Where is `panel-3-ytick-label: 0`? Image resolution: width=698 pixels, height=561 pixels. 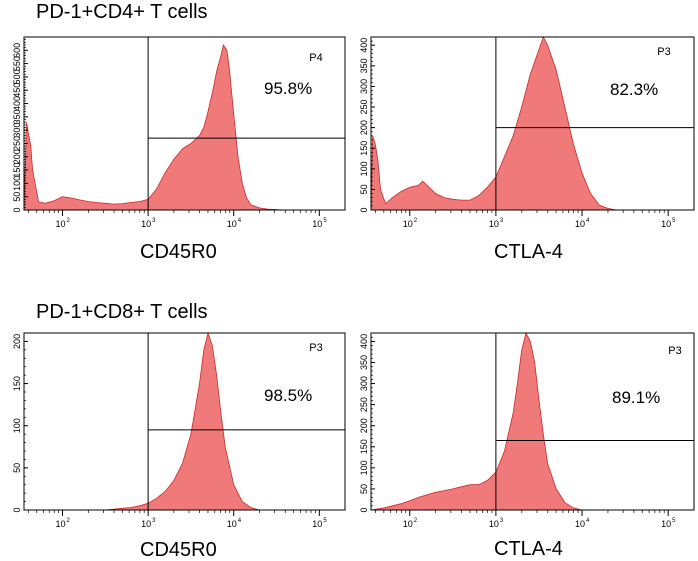 panel-3-ytick-label: 0 is located at coordinates (17, 509).